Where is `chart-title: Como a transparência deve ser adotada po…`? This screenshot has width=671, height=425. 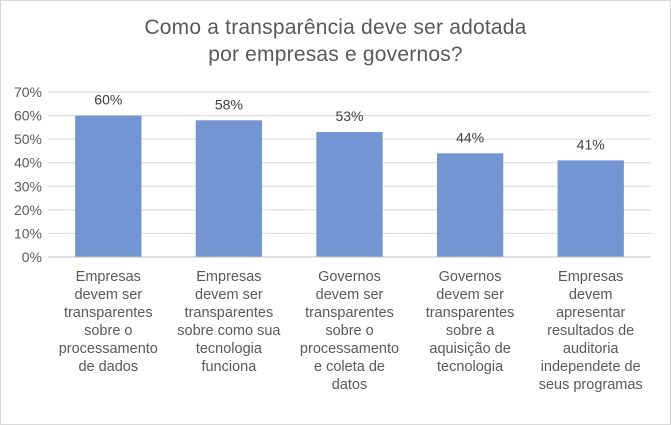
chart-title: Como a transparência deve ser adotada po… is located at coordinates (335, 41).